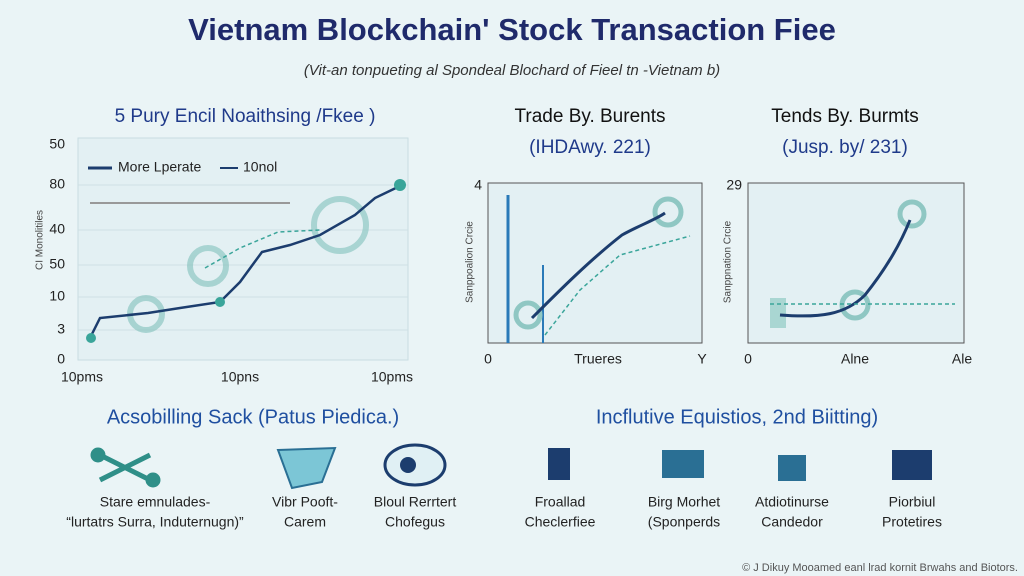 The height and width of the screenshot is (576, 1024). Describe the element at coordinates (728, 261) in the screenshot. I see `y-axis-label: Sanppnation Crcie` at that location.